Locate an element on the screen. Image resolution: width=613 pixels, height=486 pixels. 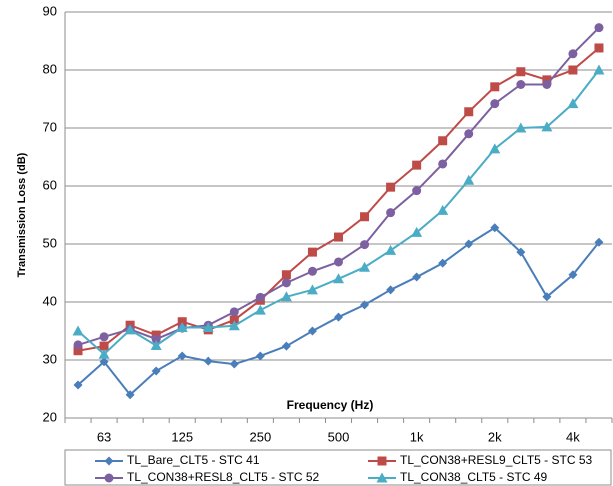
x-tick-label: 4k is located at coordinates (573, 436).